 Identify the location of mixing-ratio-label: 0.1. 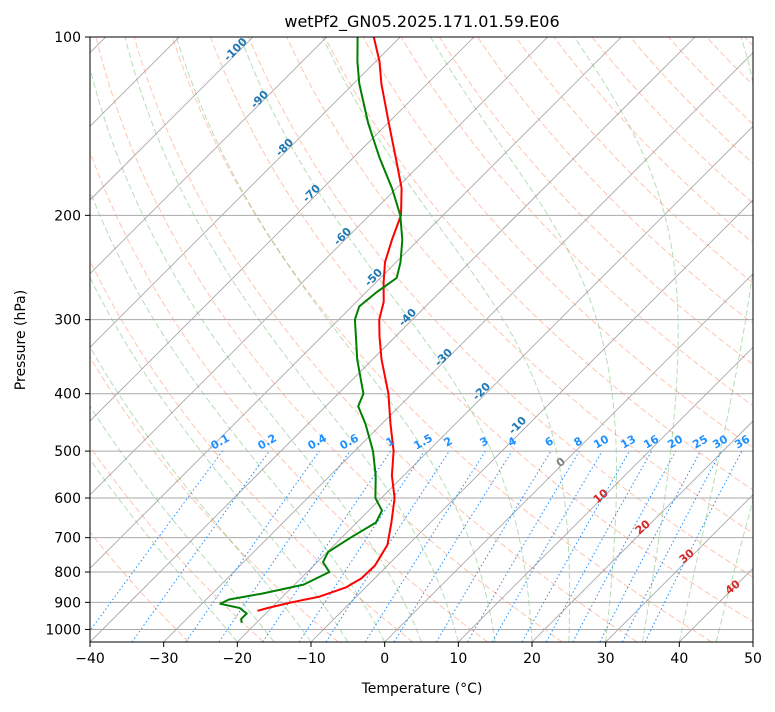
(220, 441).